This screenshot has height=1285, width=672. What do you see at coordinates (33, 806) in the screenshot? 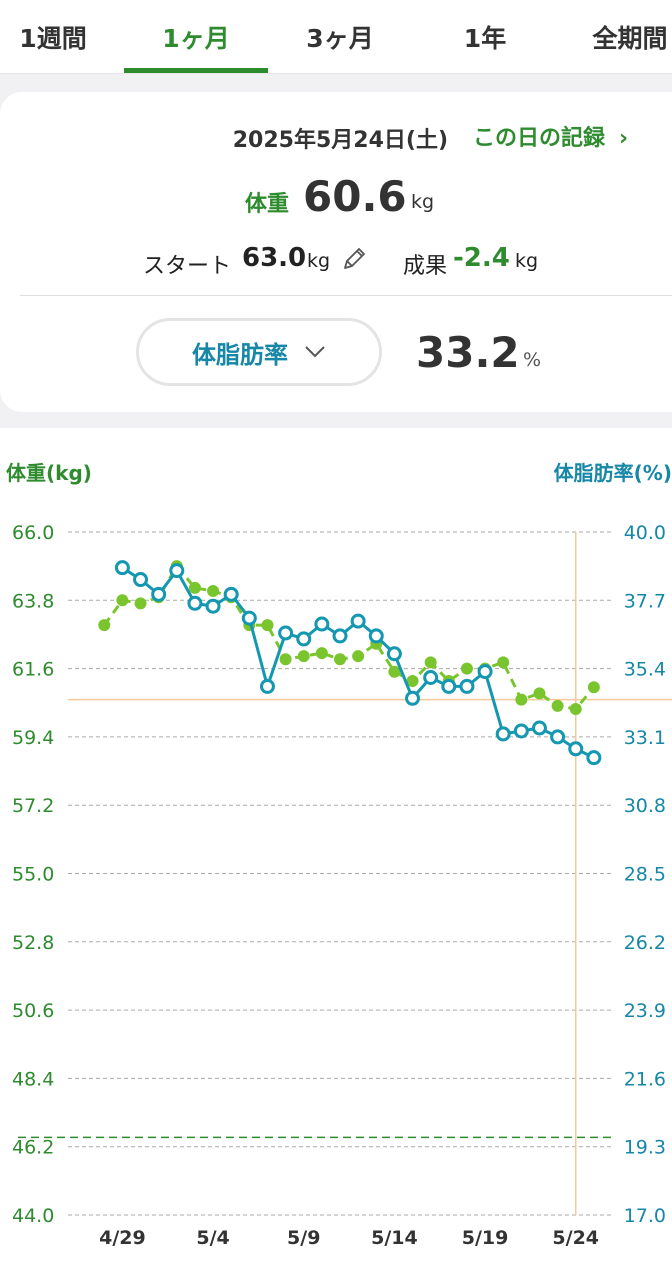
I see `left-tick-label: 57.2` at bounding box center [33, 806].